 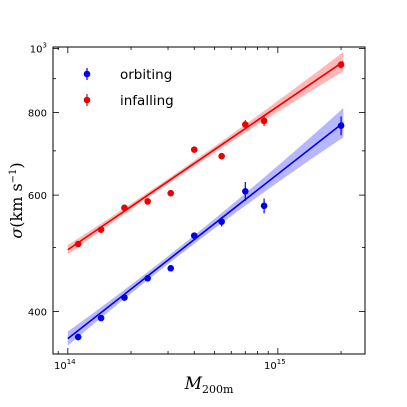 I want to click on y-tick-label: 400, so click(x=37, y=313).